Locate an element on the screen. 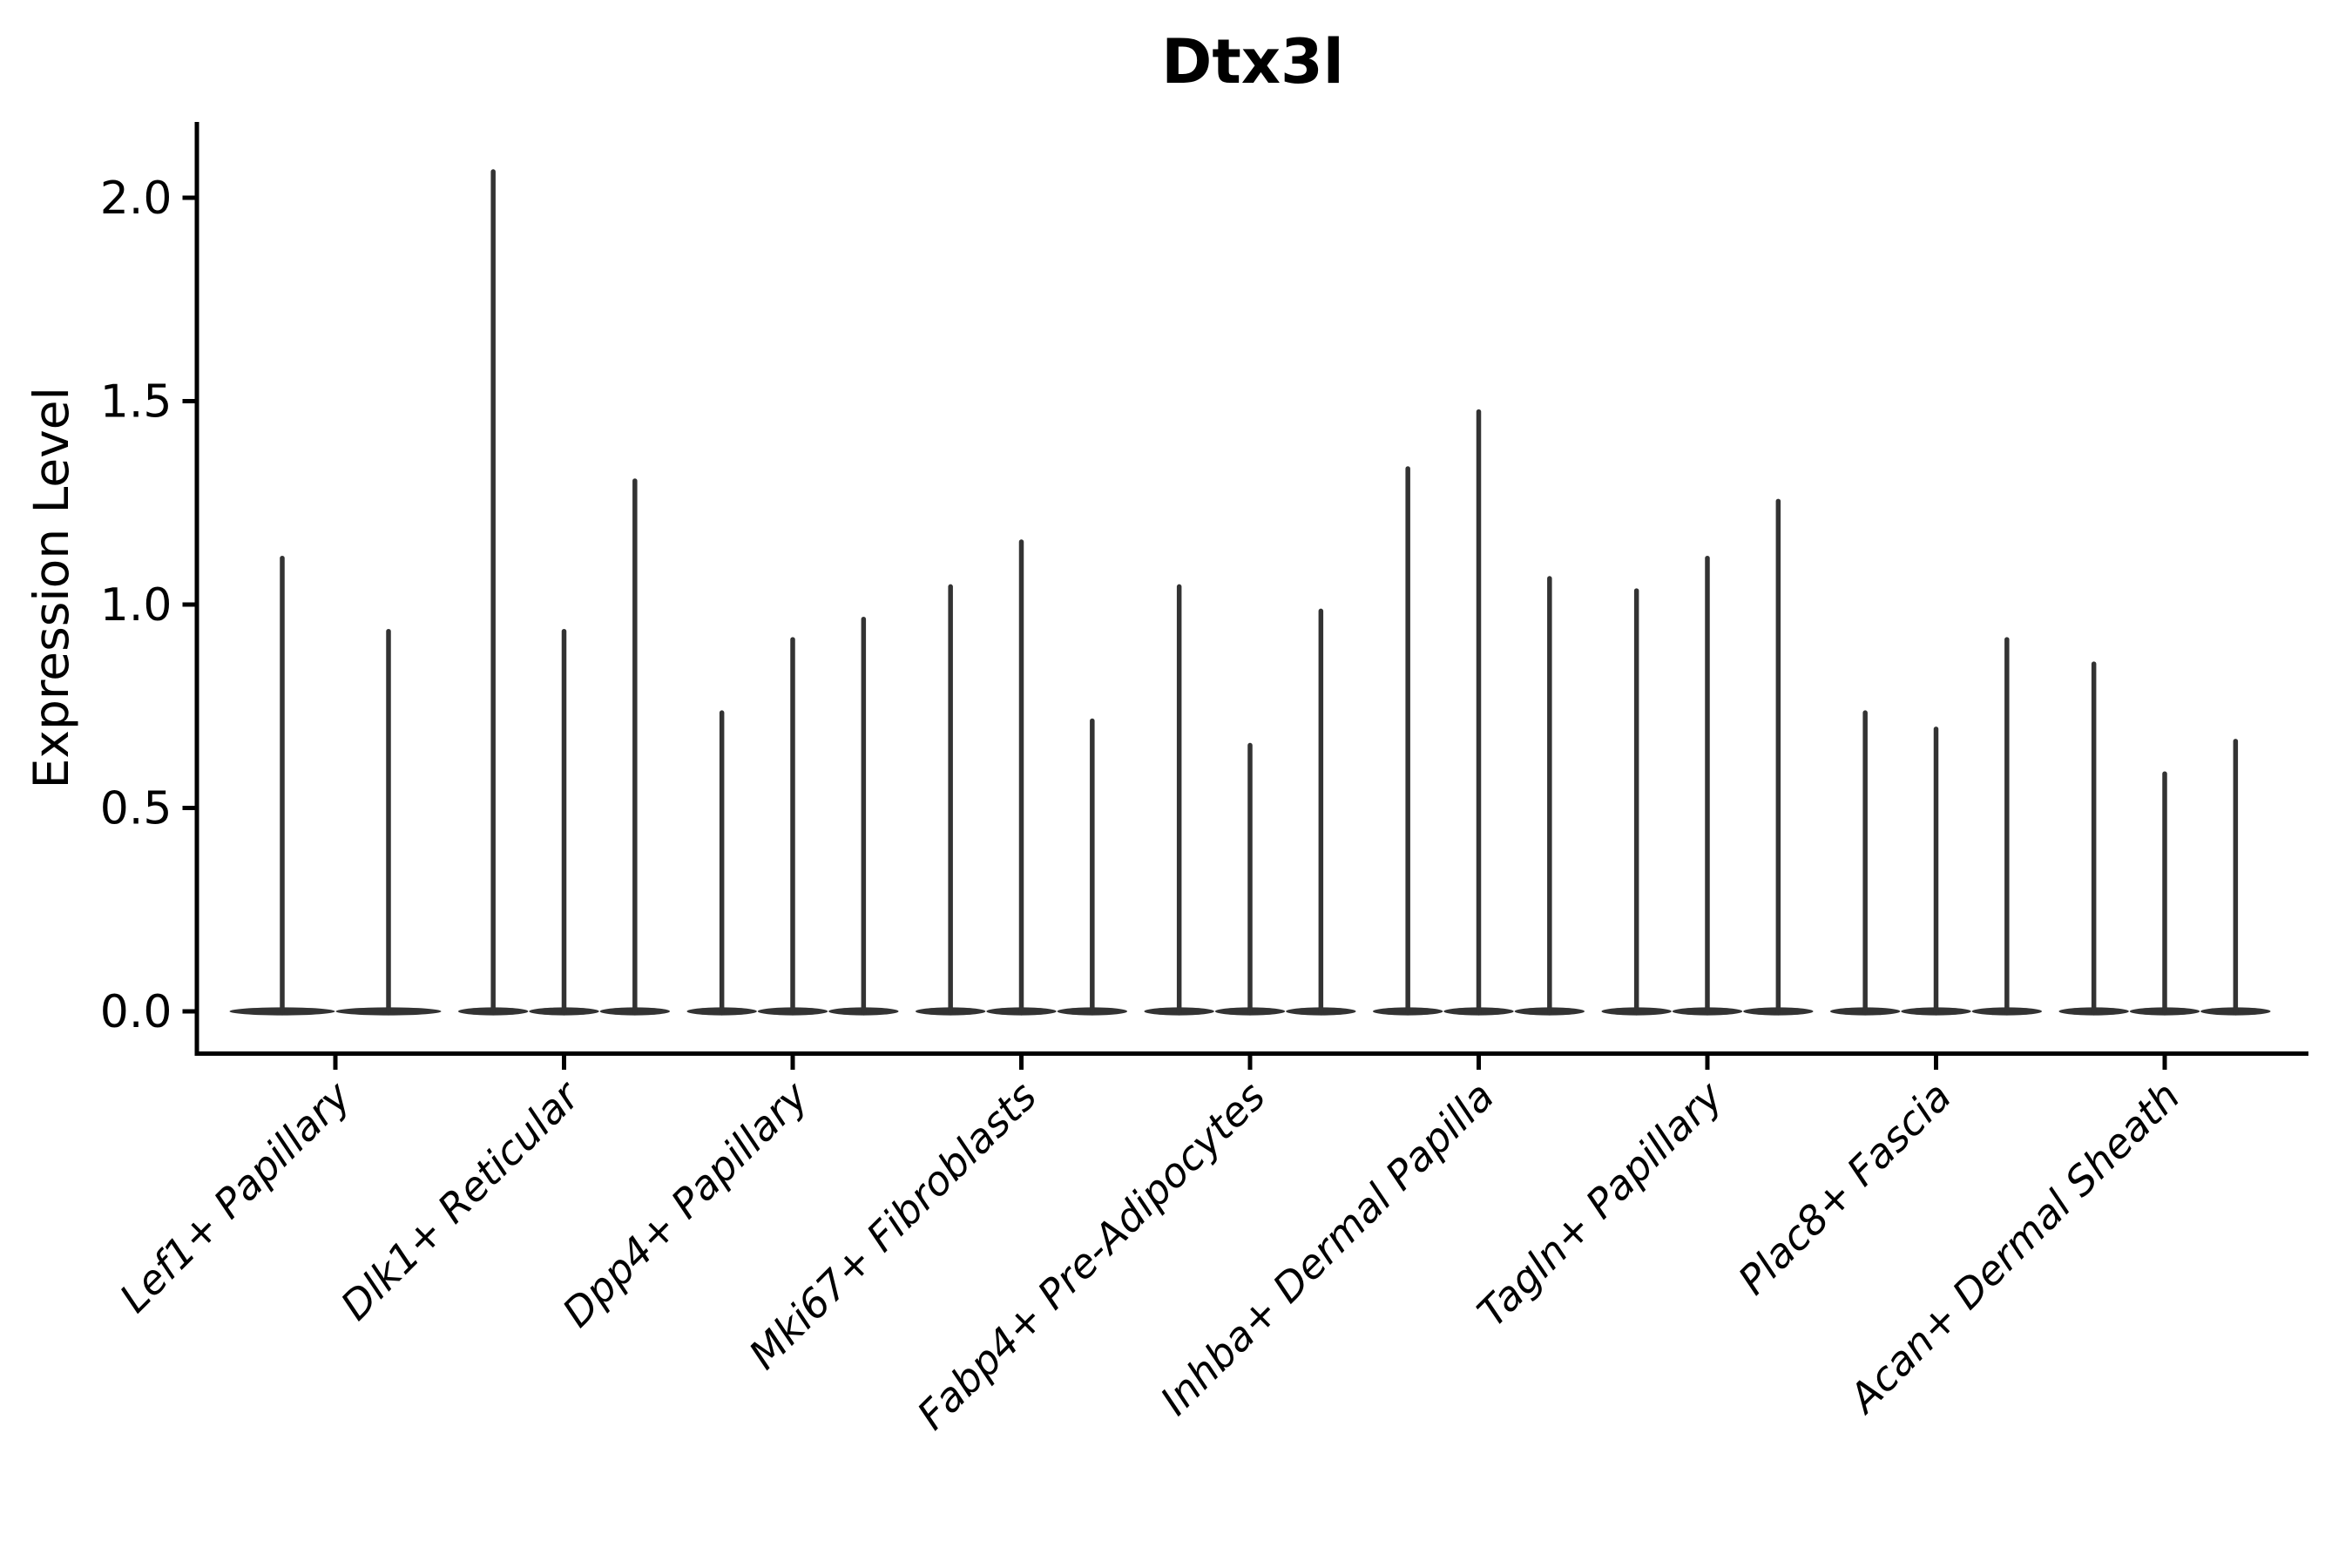  y-tick-label: 2.0 is located at coordinates (136, 198).